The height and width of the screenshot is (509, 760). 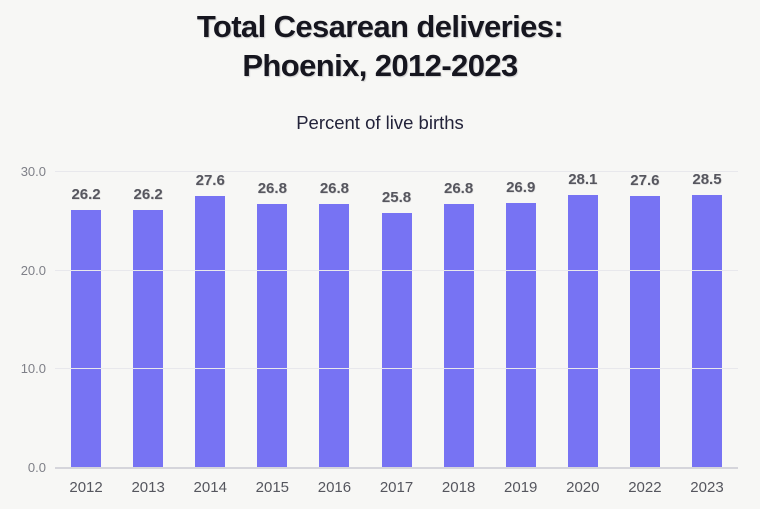 What do you see at coordinates (396, 198) in the screenshot?
I see `bar-value-label: 25.8` at bounding box center [396, 198].